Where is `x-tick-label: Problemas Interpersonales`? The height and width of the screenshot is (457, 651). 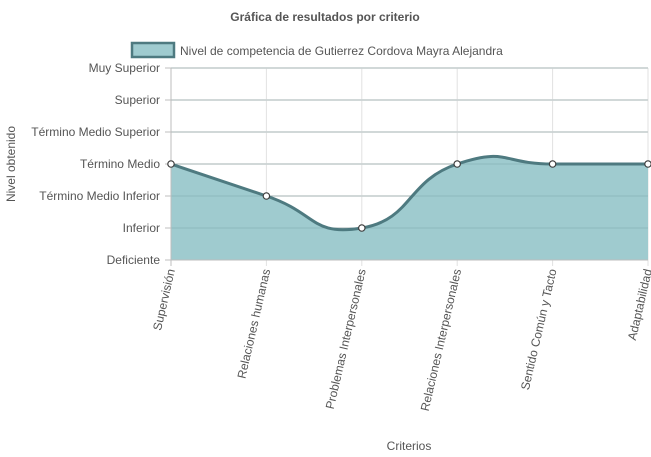 x-tick-label: Problemas Interpersonales is located at coordinates (346, 339).